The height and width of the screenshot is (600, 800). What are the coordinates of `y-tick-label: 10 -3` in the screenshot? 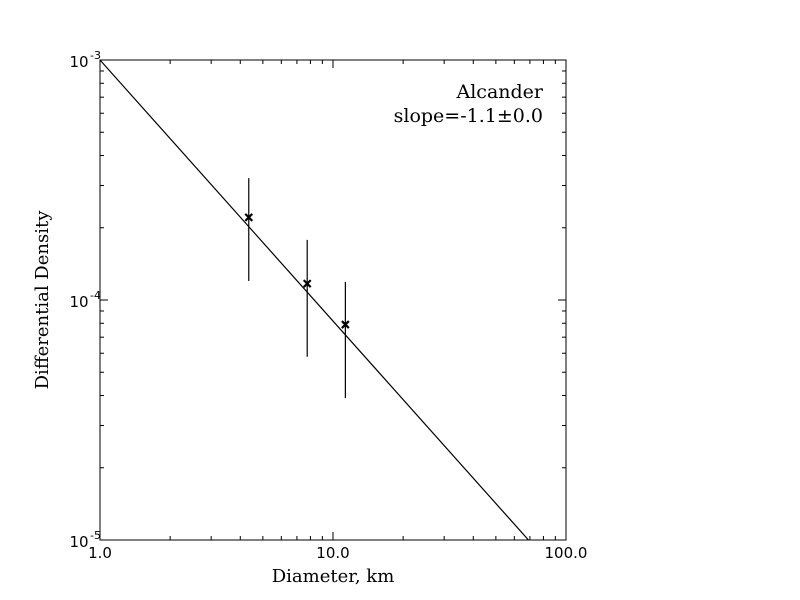 It's located at (85, 60).